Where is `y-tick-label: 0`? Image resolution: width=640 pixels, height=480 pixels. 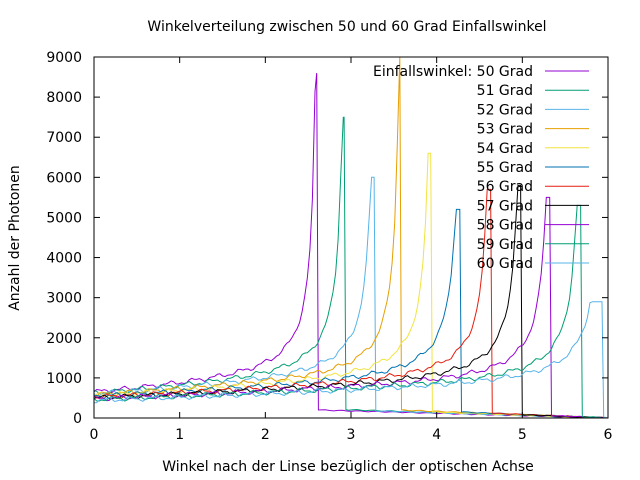 y-tick-label: 0 is located at coordinates (77, 419).